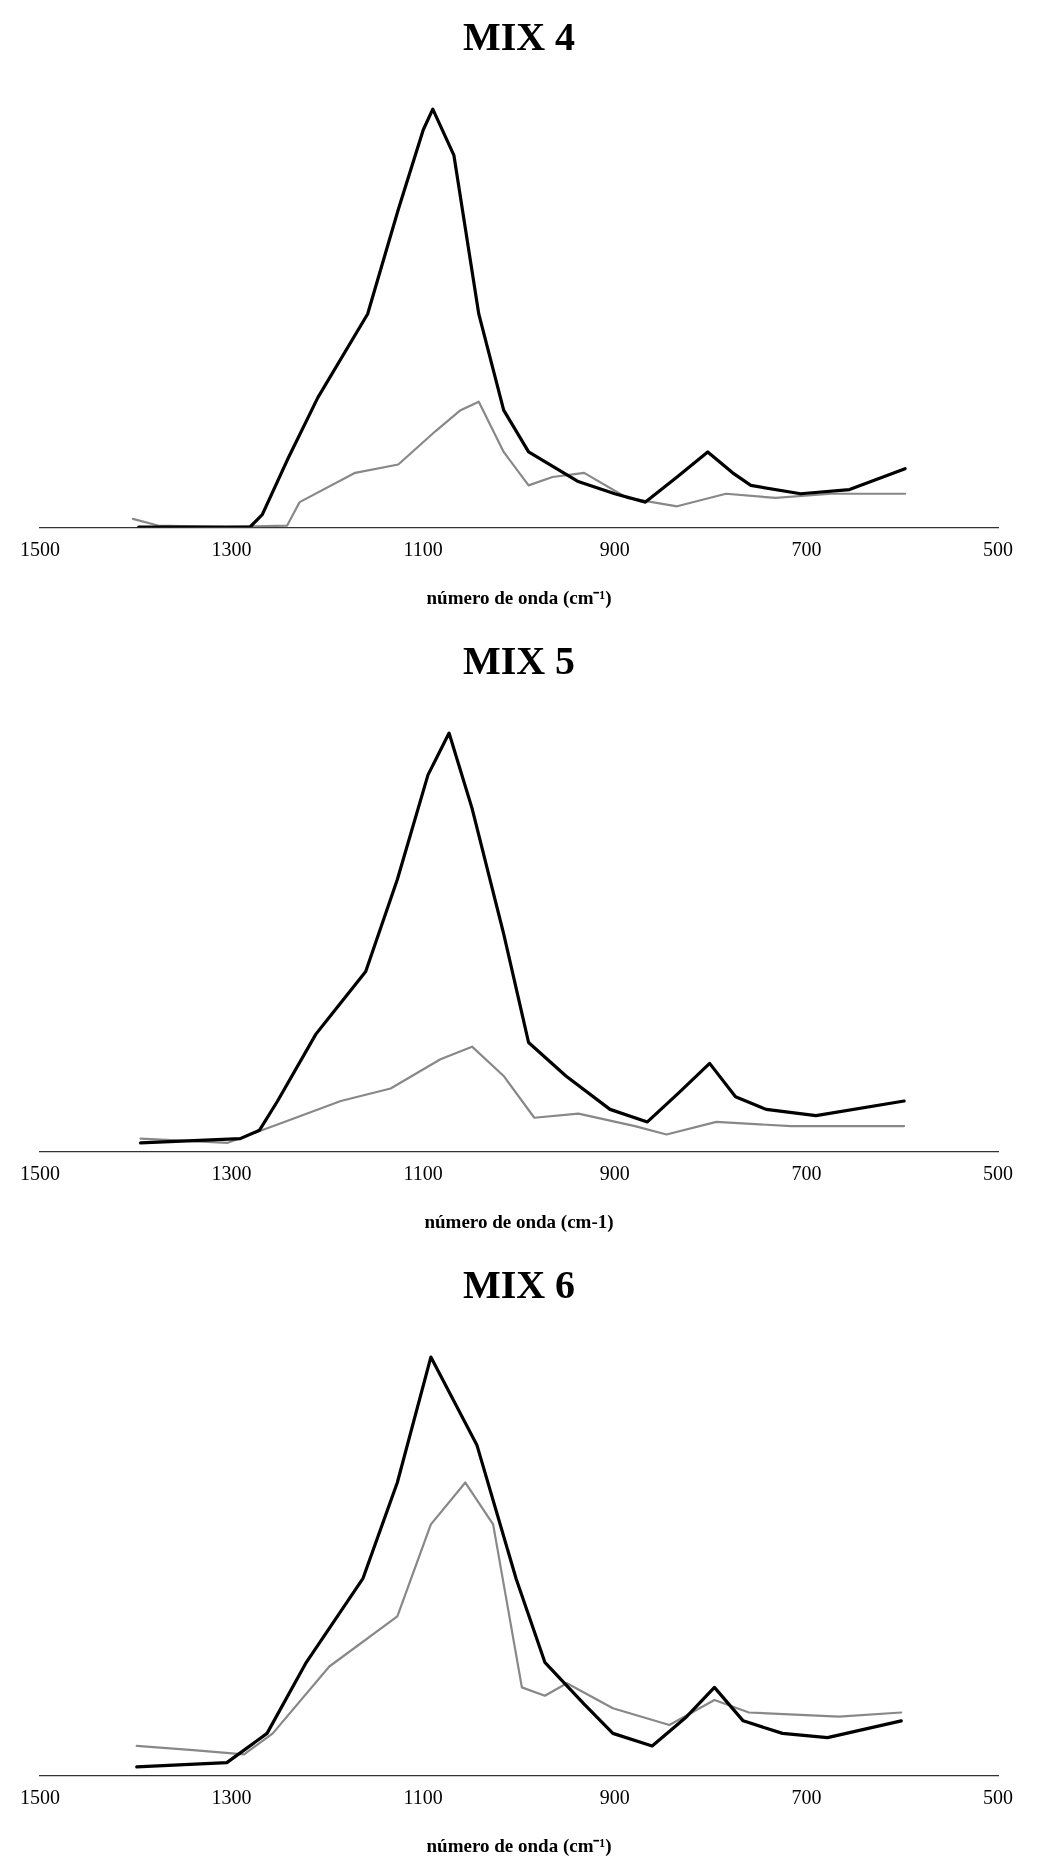  I want to click on chart-title: MIX 4, so click(519, 37).